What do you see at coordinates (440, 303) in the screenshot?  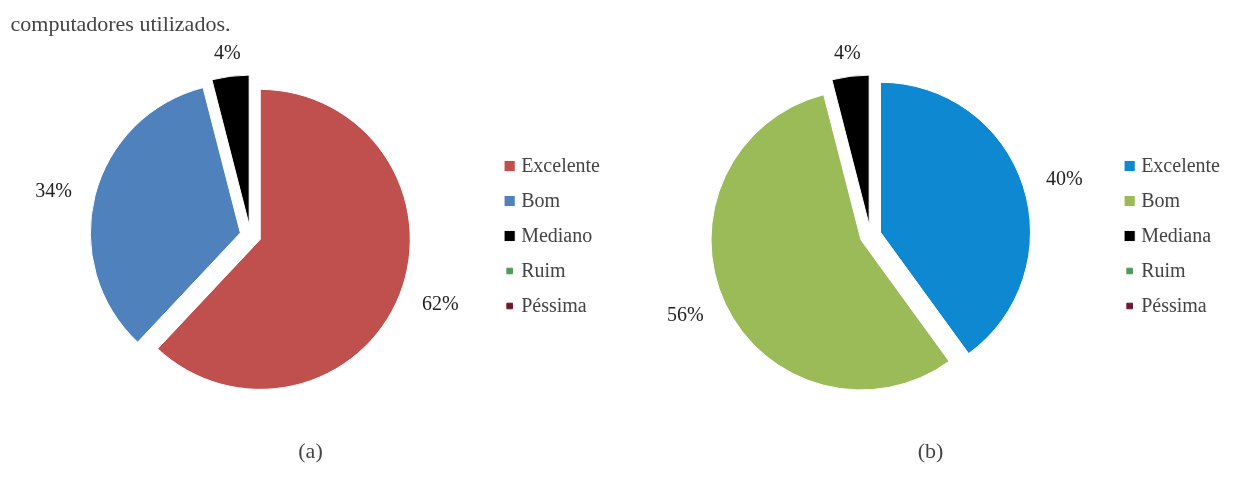 I see `data-label: 62%` at bounding box center [440, 303].